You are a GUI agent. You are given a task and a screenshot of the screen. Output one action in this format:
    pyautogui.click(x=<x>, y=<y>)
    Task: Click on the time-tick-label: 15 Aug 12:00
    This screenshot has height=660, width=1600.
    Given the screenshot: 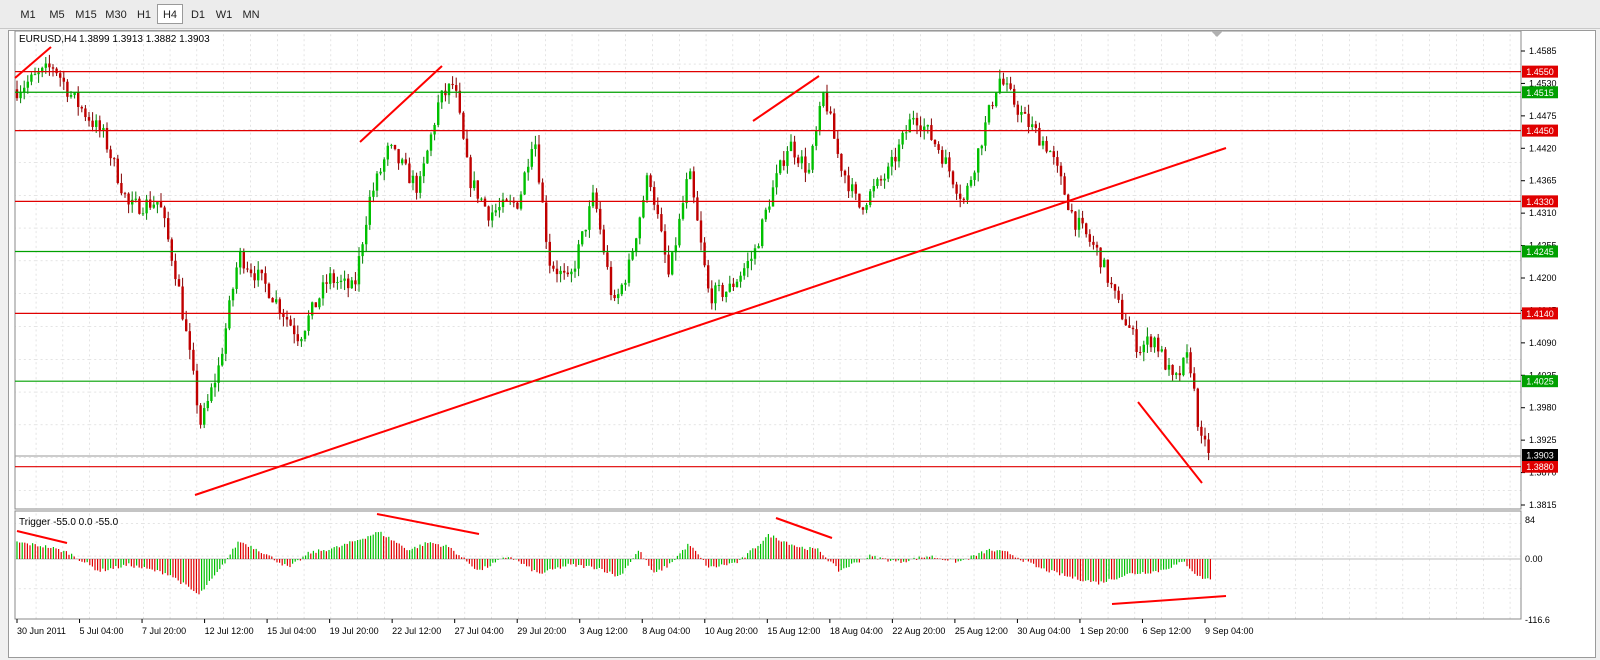 What is the action you would take?
    pyautogui.click(x=793, y=631)
    